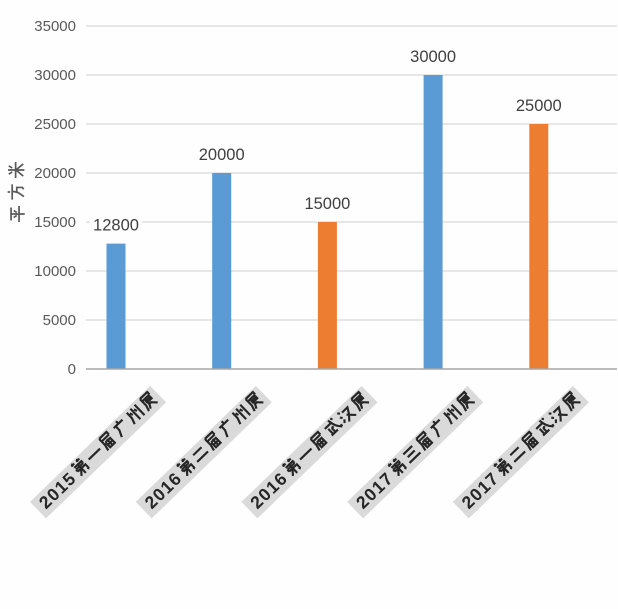 This screenshot has width=618, height=609. Describe the element at coordinates (116, 226) in the screenshot. I see `svg-text: 12800` at that location.